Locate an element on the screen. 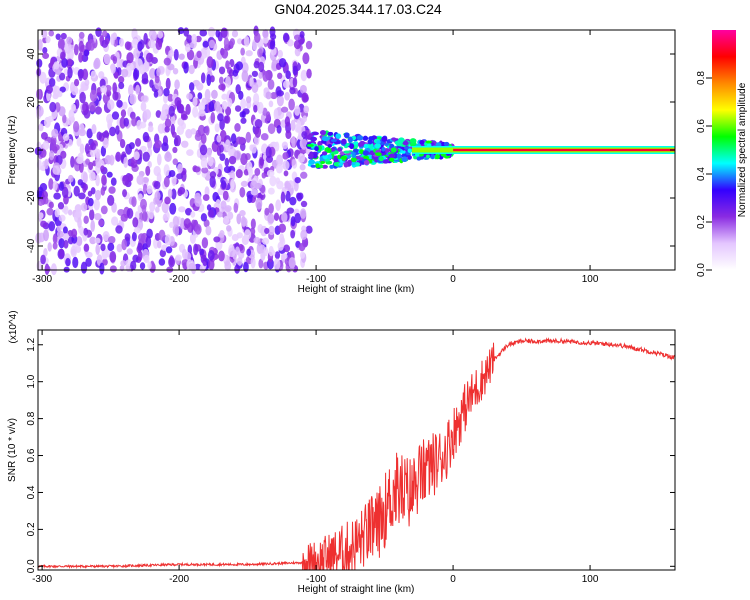 The height and width of the screenshot is (600, 750). y-tick-label: 1.2 is located at coordinates (31, 344).